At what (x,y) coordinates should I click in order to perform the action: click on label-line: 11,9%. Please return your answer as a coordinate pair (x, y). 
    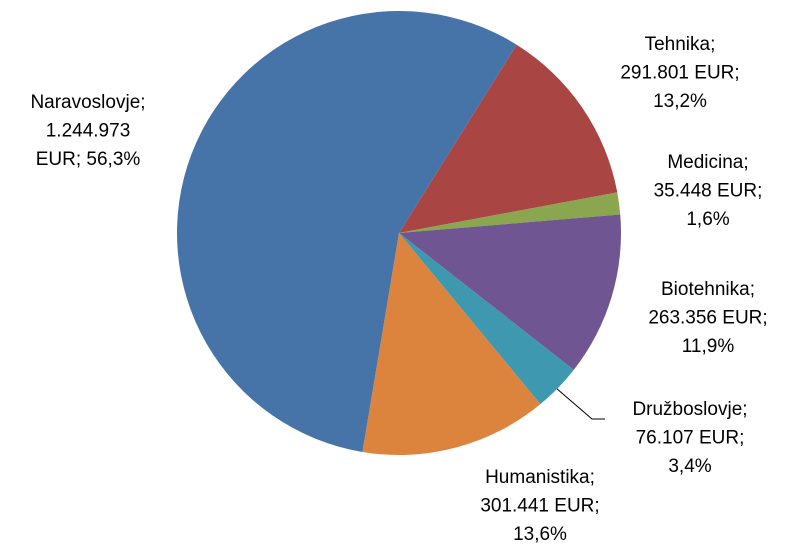
    Looking at the image, I should click on (708, 346).